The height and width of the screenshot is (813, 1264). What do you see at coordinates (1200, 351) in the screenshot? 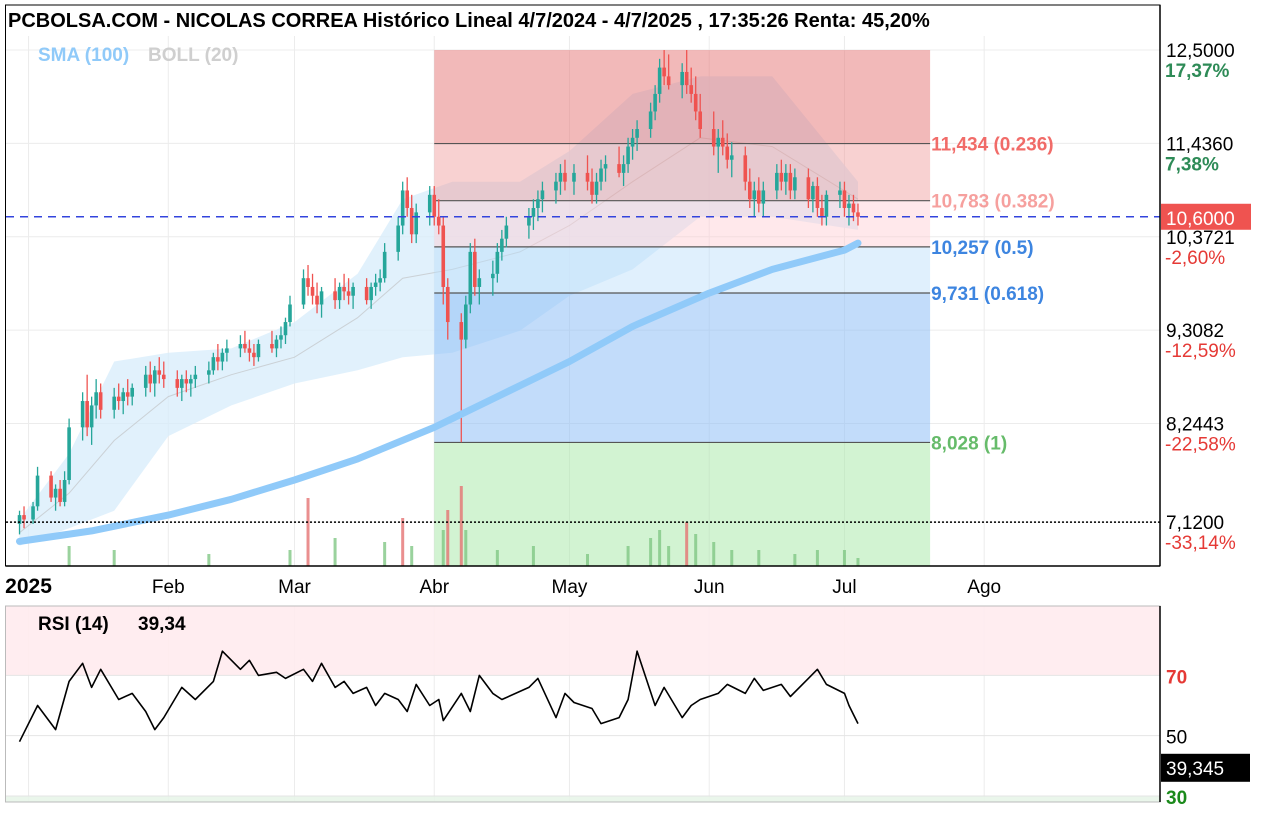
I see `y-tick-percentage: -12,59%` at bounding box center [1200, 351].